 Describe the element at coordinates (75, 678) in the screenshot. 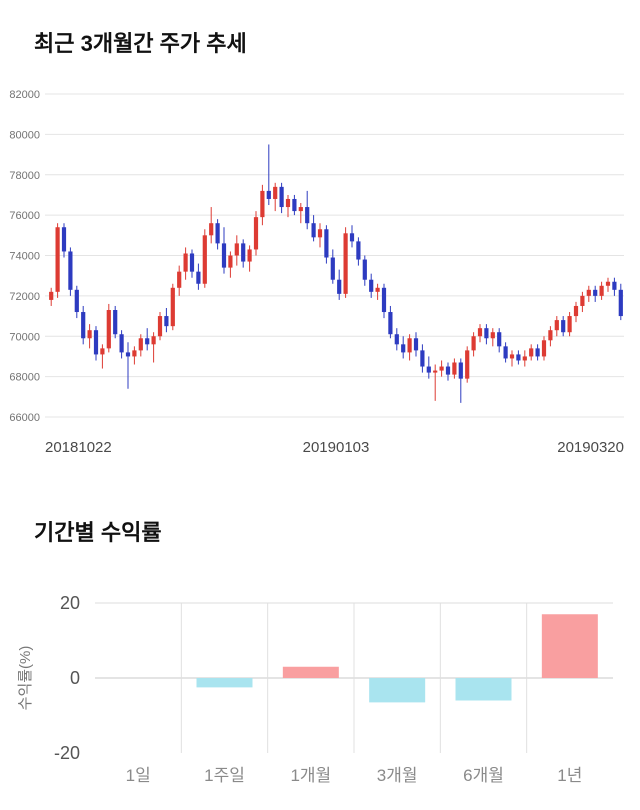

I see `y-tick-label: 0` at that location.